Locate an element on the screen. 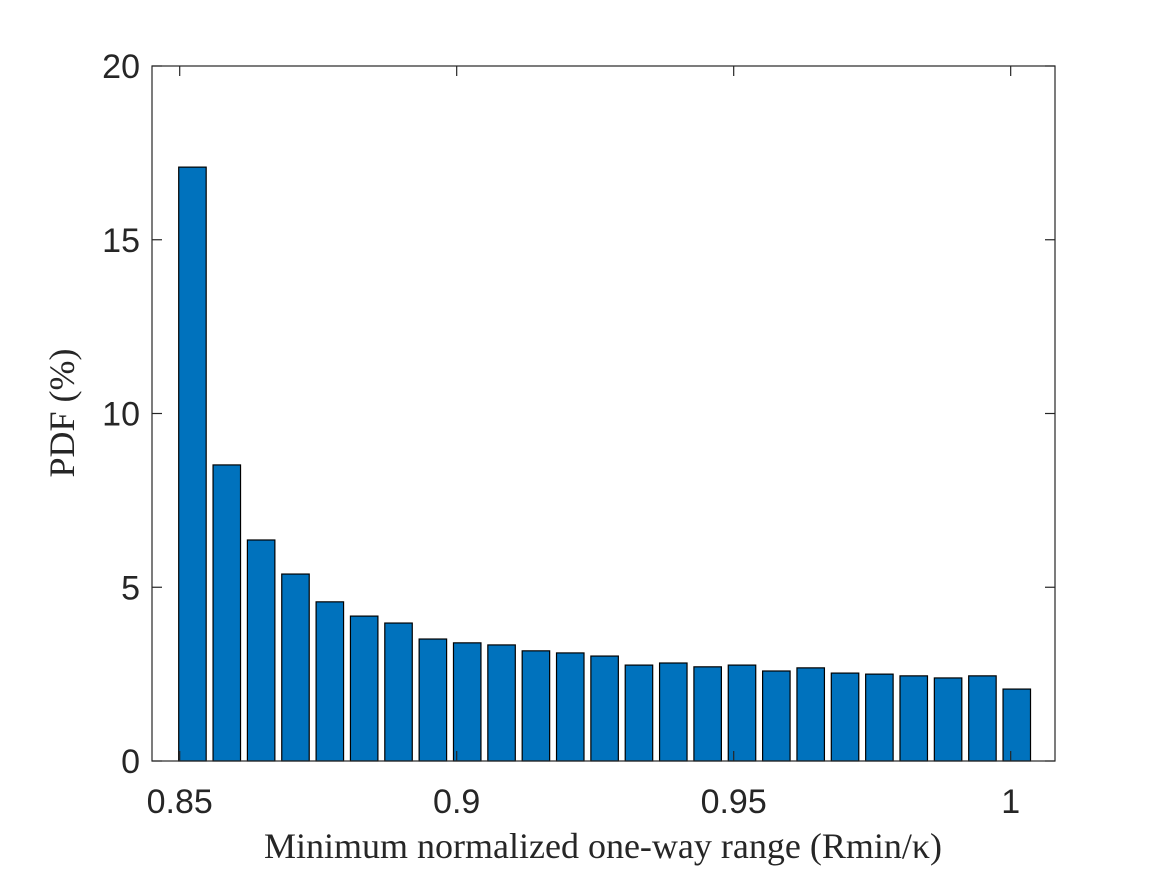  y-tick-label: 15 is located at coordinates (121, 241).